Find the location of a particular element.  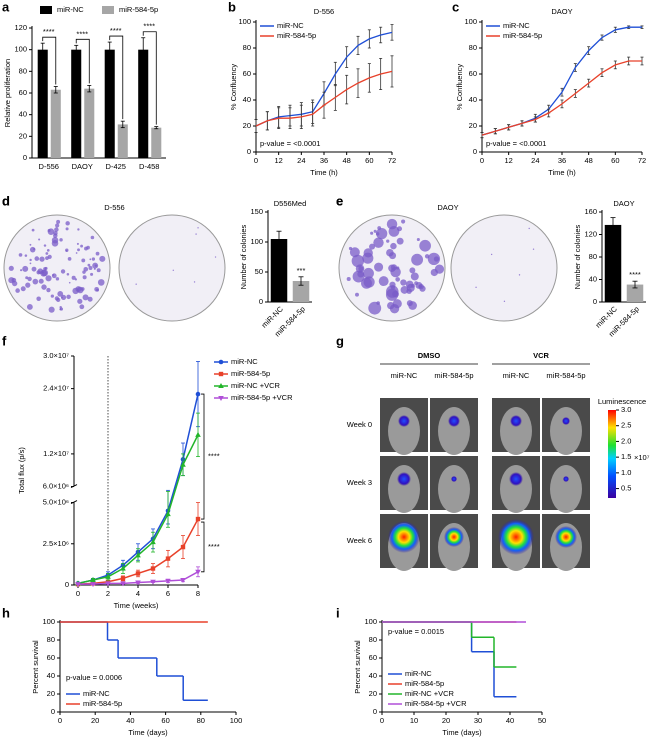

x-tick-label: 72 is located at coordinates (642, 160).